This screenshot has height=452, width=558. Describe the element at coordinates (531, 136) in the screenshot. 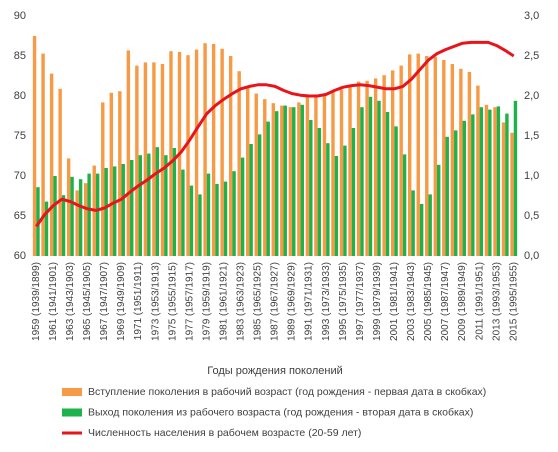

I see `y2-tick-label: 1,5` at that location.